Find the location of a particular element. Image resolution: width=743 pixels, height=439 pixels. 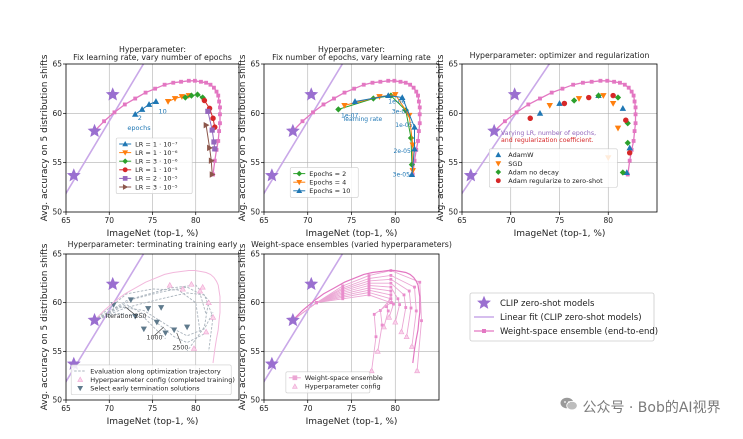

ensemble-curve-main is located at coordinates (356, 316).